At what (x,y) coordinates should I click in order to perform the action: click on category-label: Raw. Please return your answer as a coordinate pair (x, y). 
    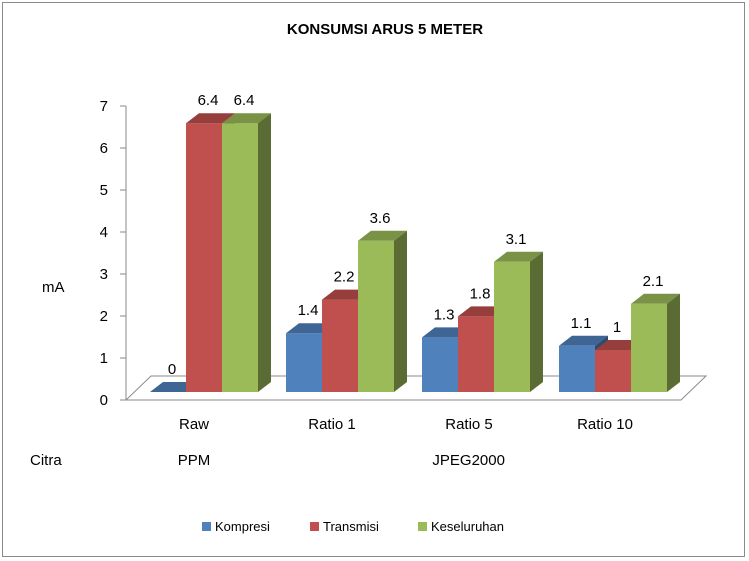
    Looking at the image, I should click on (194, 424).